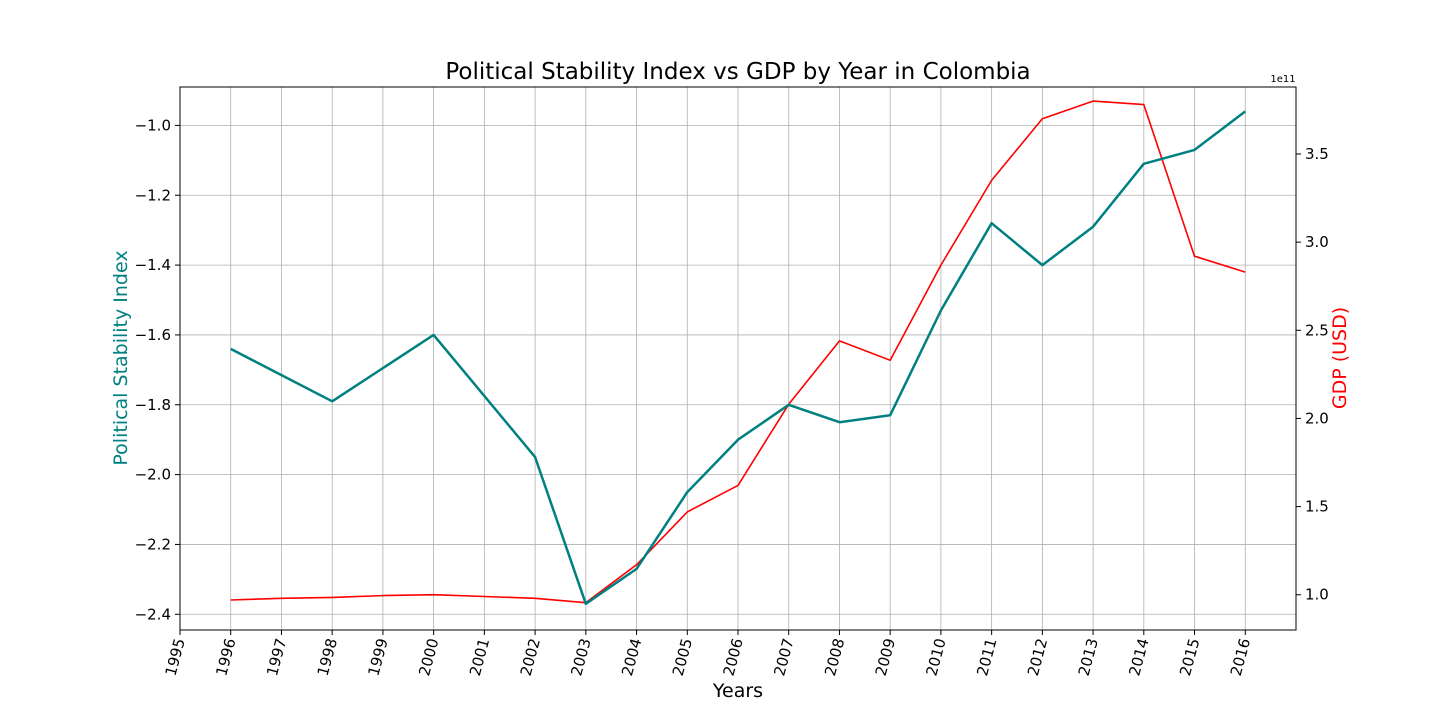 This screenshot has height=720, width=1440. Describe the element at coordinates (986, 657) in the screenshot. I see `x-tick-label: 2011` at that location.